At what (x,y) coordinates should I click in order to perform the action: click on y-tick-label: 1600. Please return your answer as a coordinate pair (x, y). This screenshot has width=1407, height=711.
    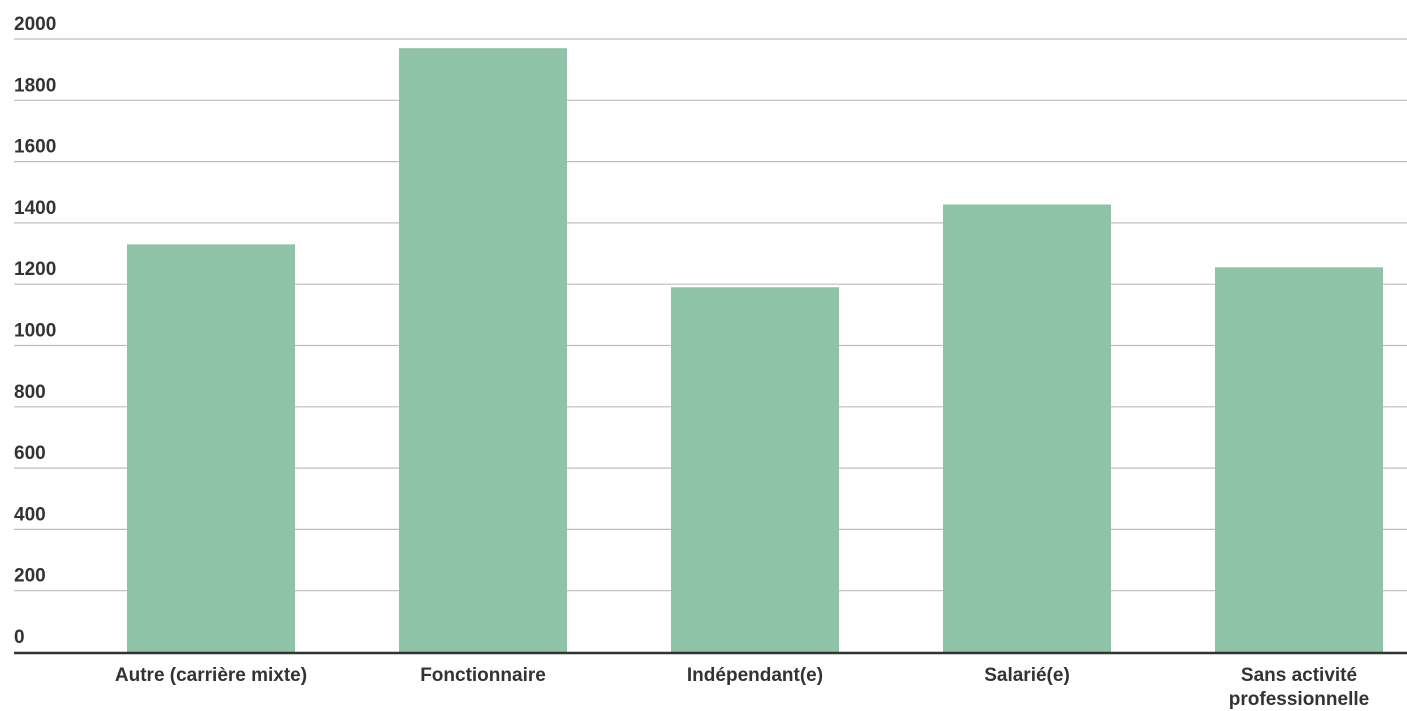
    Looking at the image, I should click on (35, 147).